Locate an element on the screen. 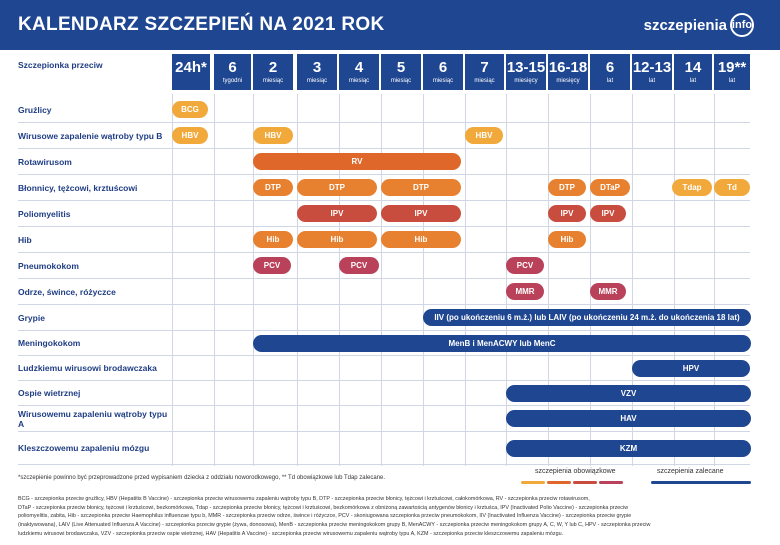  age-value: 12-13 is located at coordinates (652, 67).